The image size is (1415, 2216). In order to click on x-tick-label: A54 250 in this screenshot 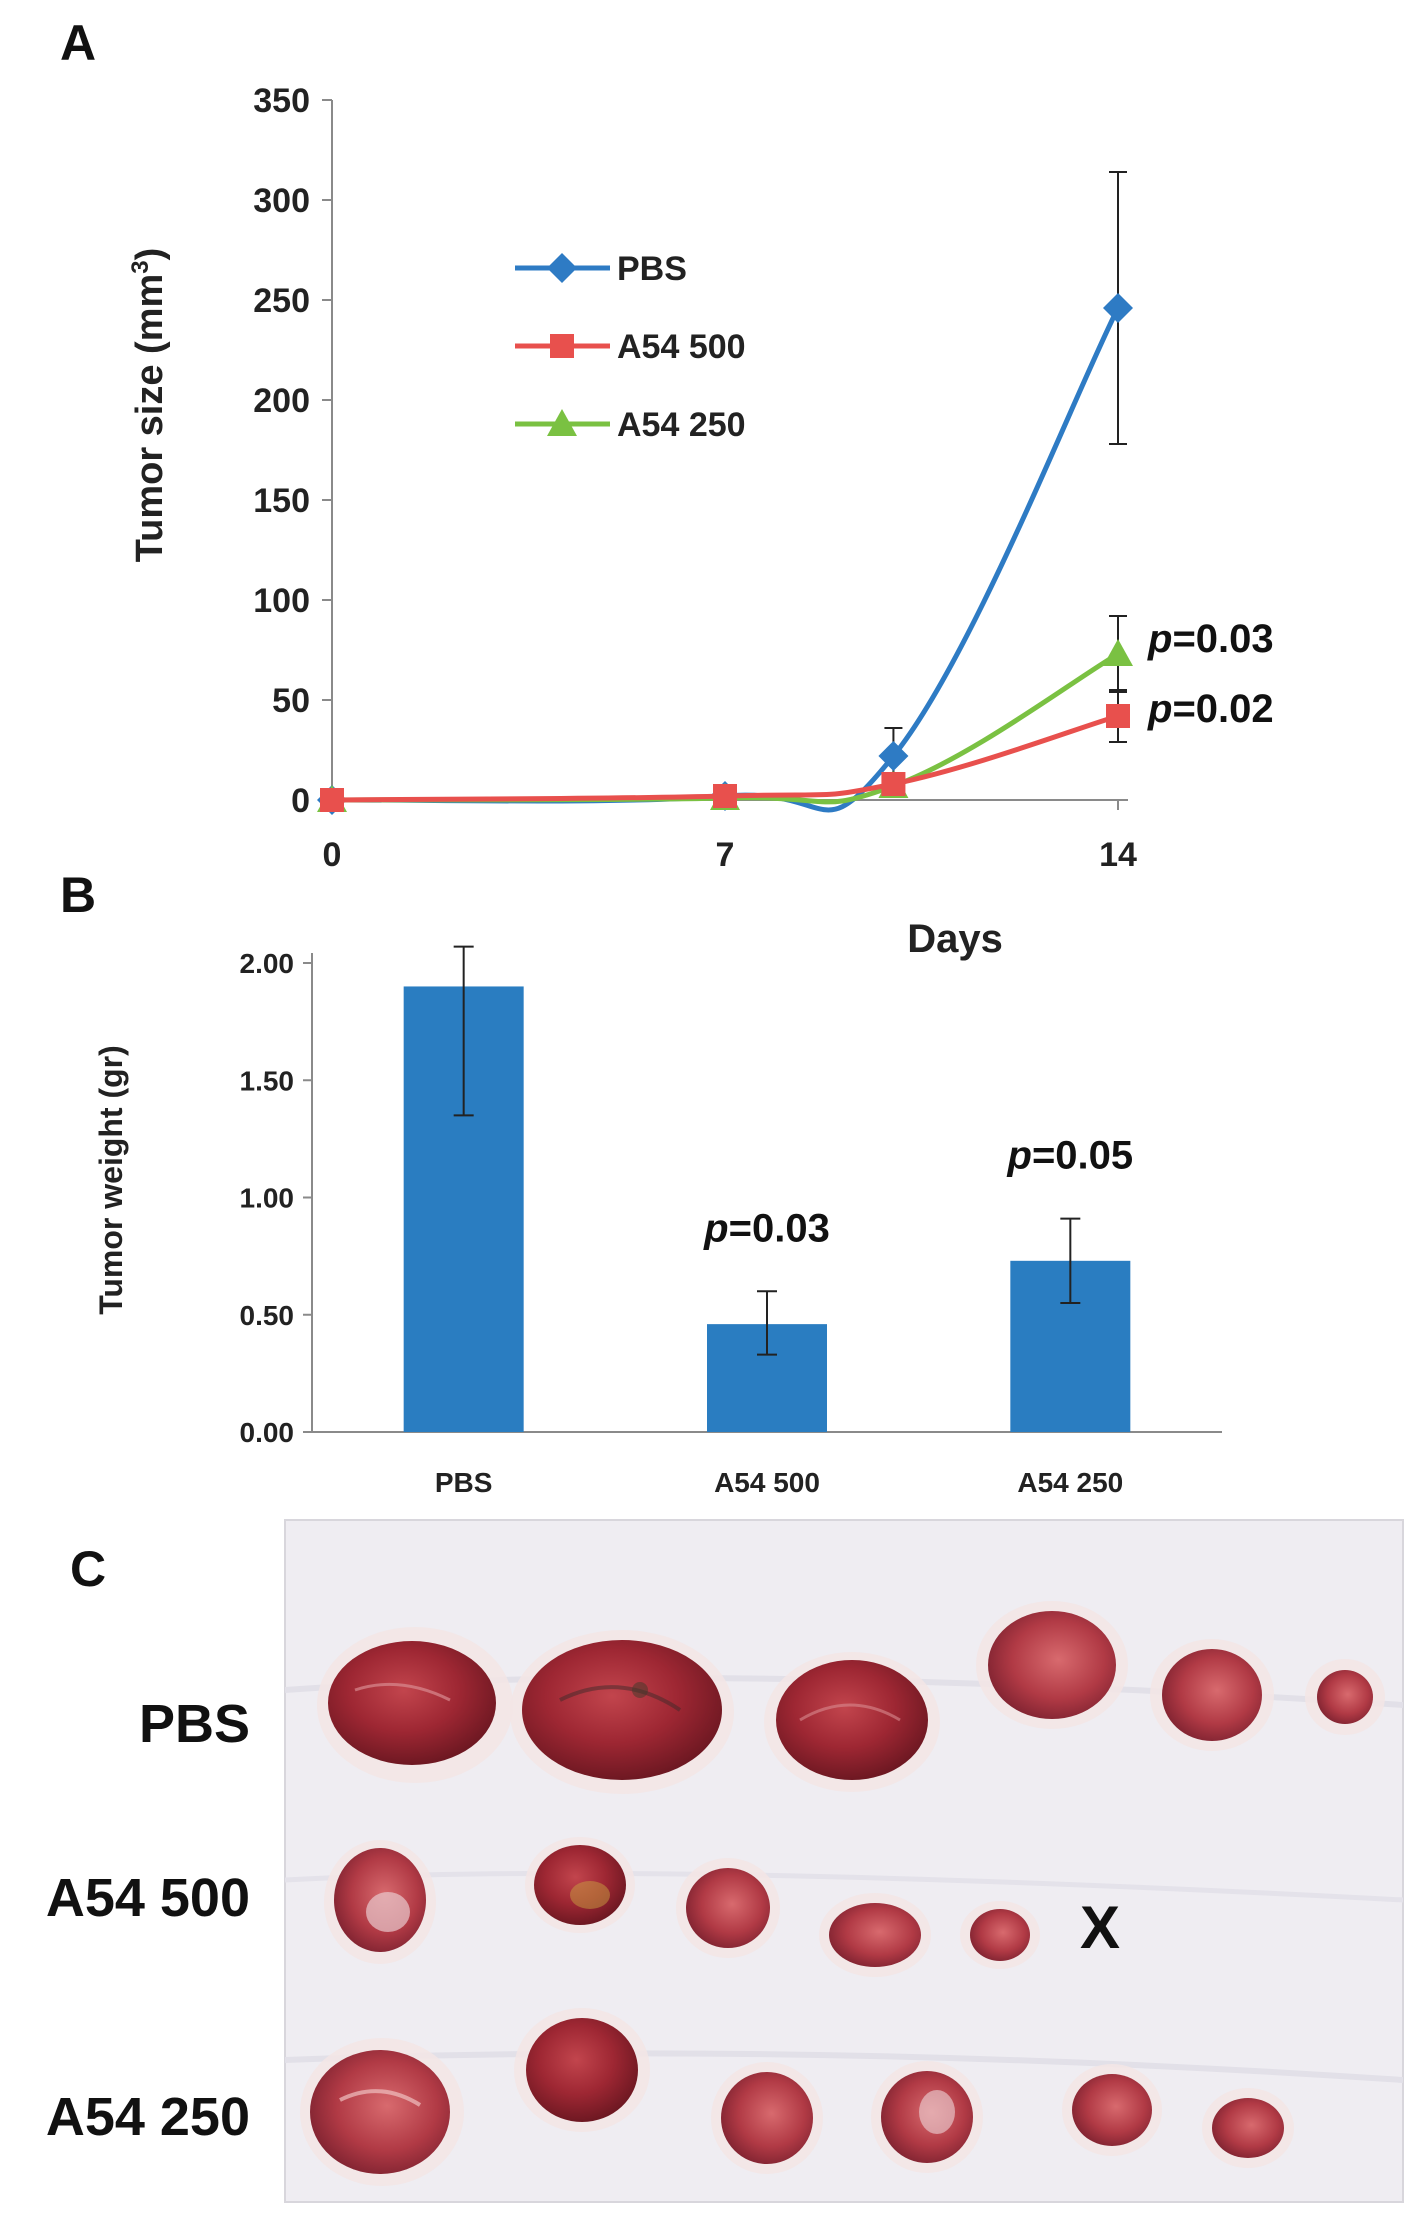, I will do `click(1070, 1482)`.